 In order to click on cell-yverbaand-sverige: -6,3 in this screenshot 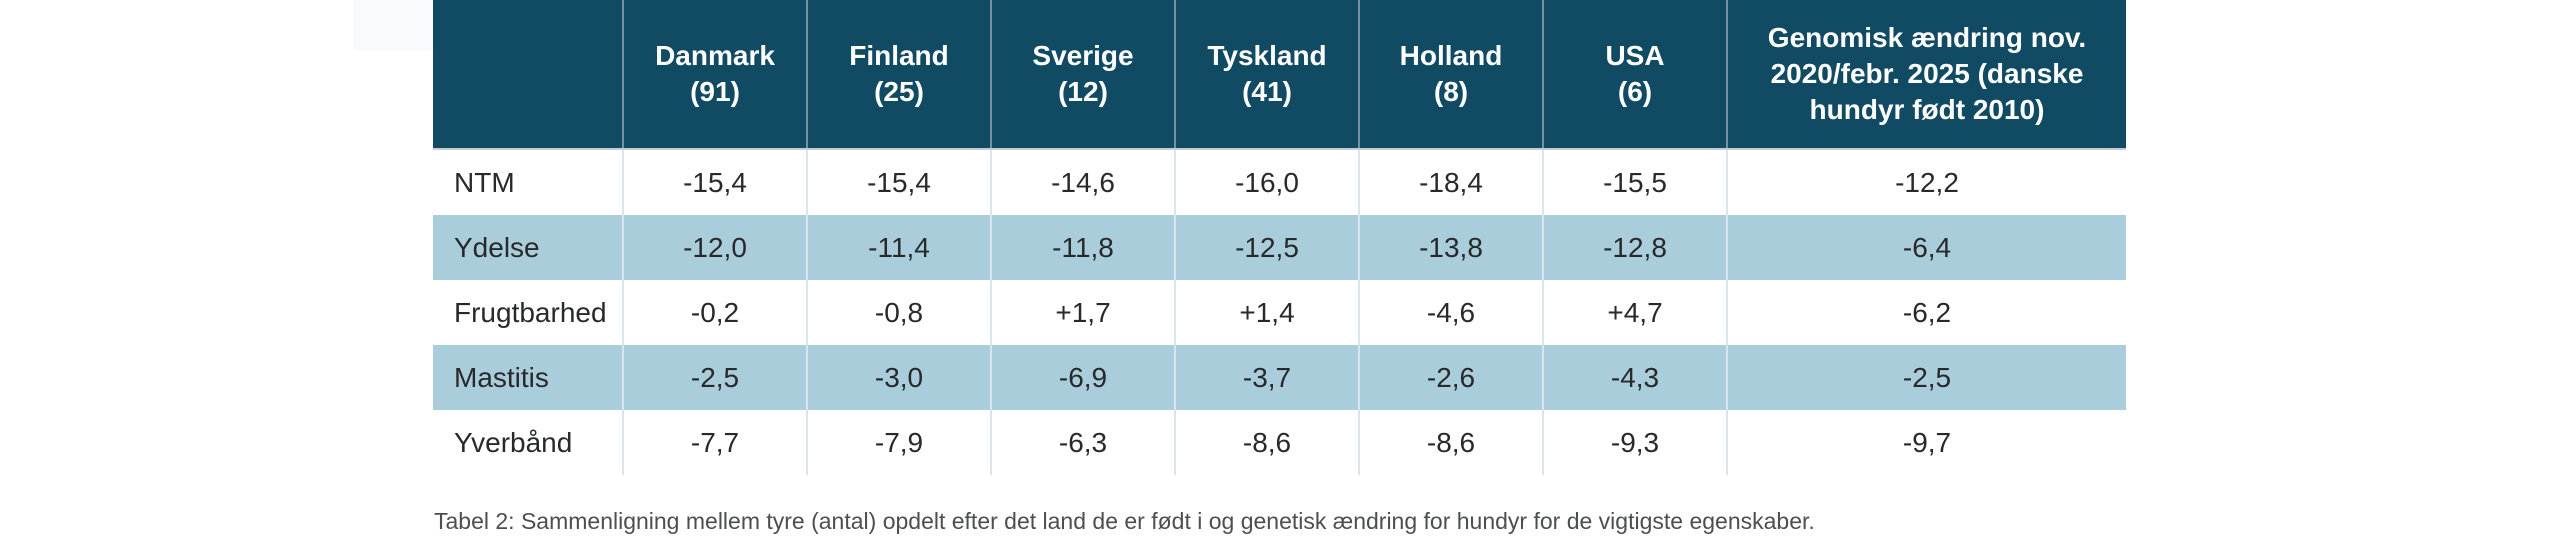, I will do `click(1082, 442)`.